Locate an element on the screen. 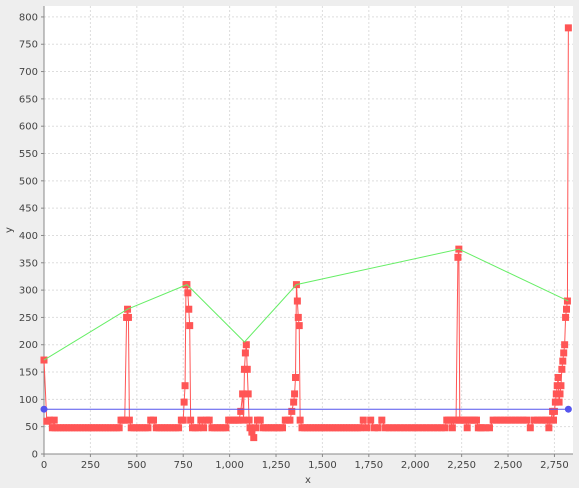 Image resolution: width=579 pixels, height=488 pixels. y-tick-label: 650 is located at coordinates (28, 99).